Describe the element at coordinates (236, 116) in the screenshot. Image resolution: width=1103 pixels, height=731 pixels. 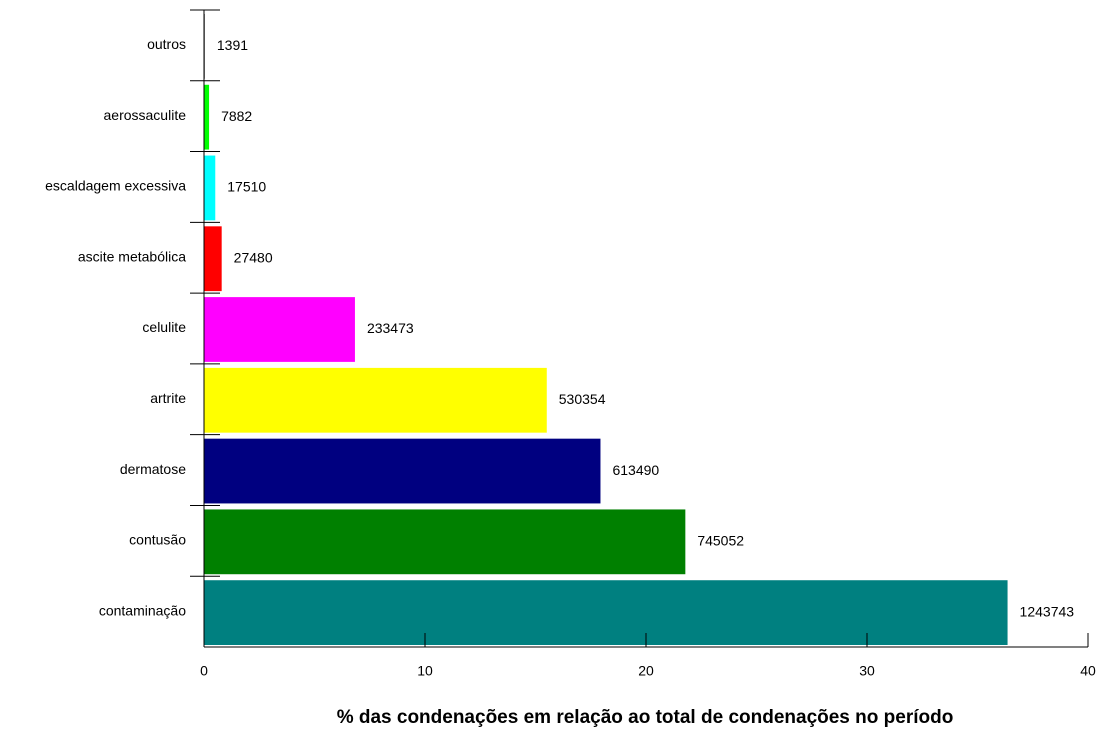
I see `data-label: 7882` at that location.